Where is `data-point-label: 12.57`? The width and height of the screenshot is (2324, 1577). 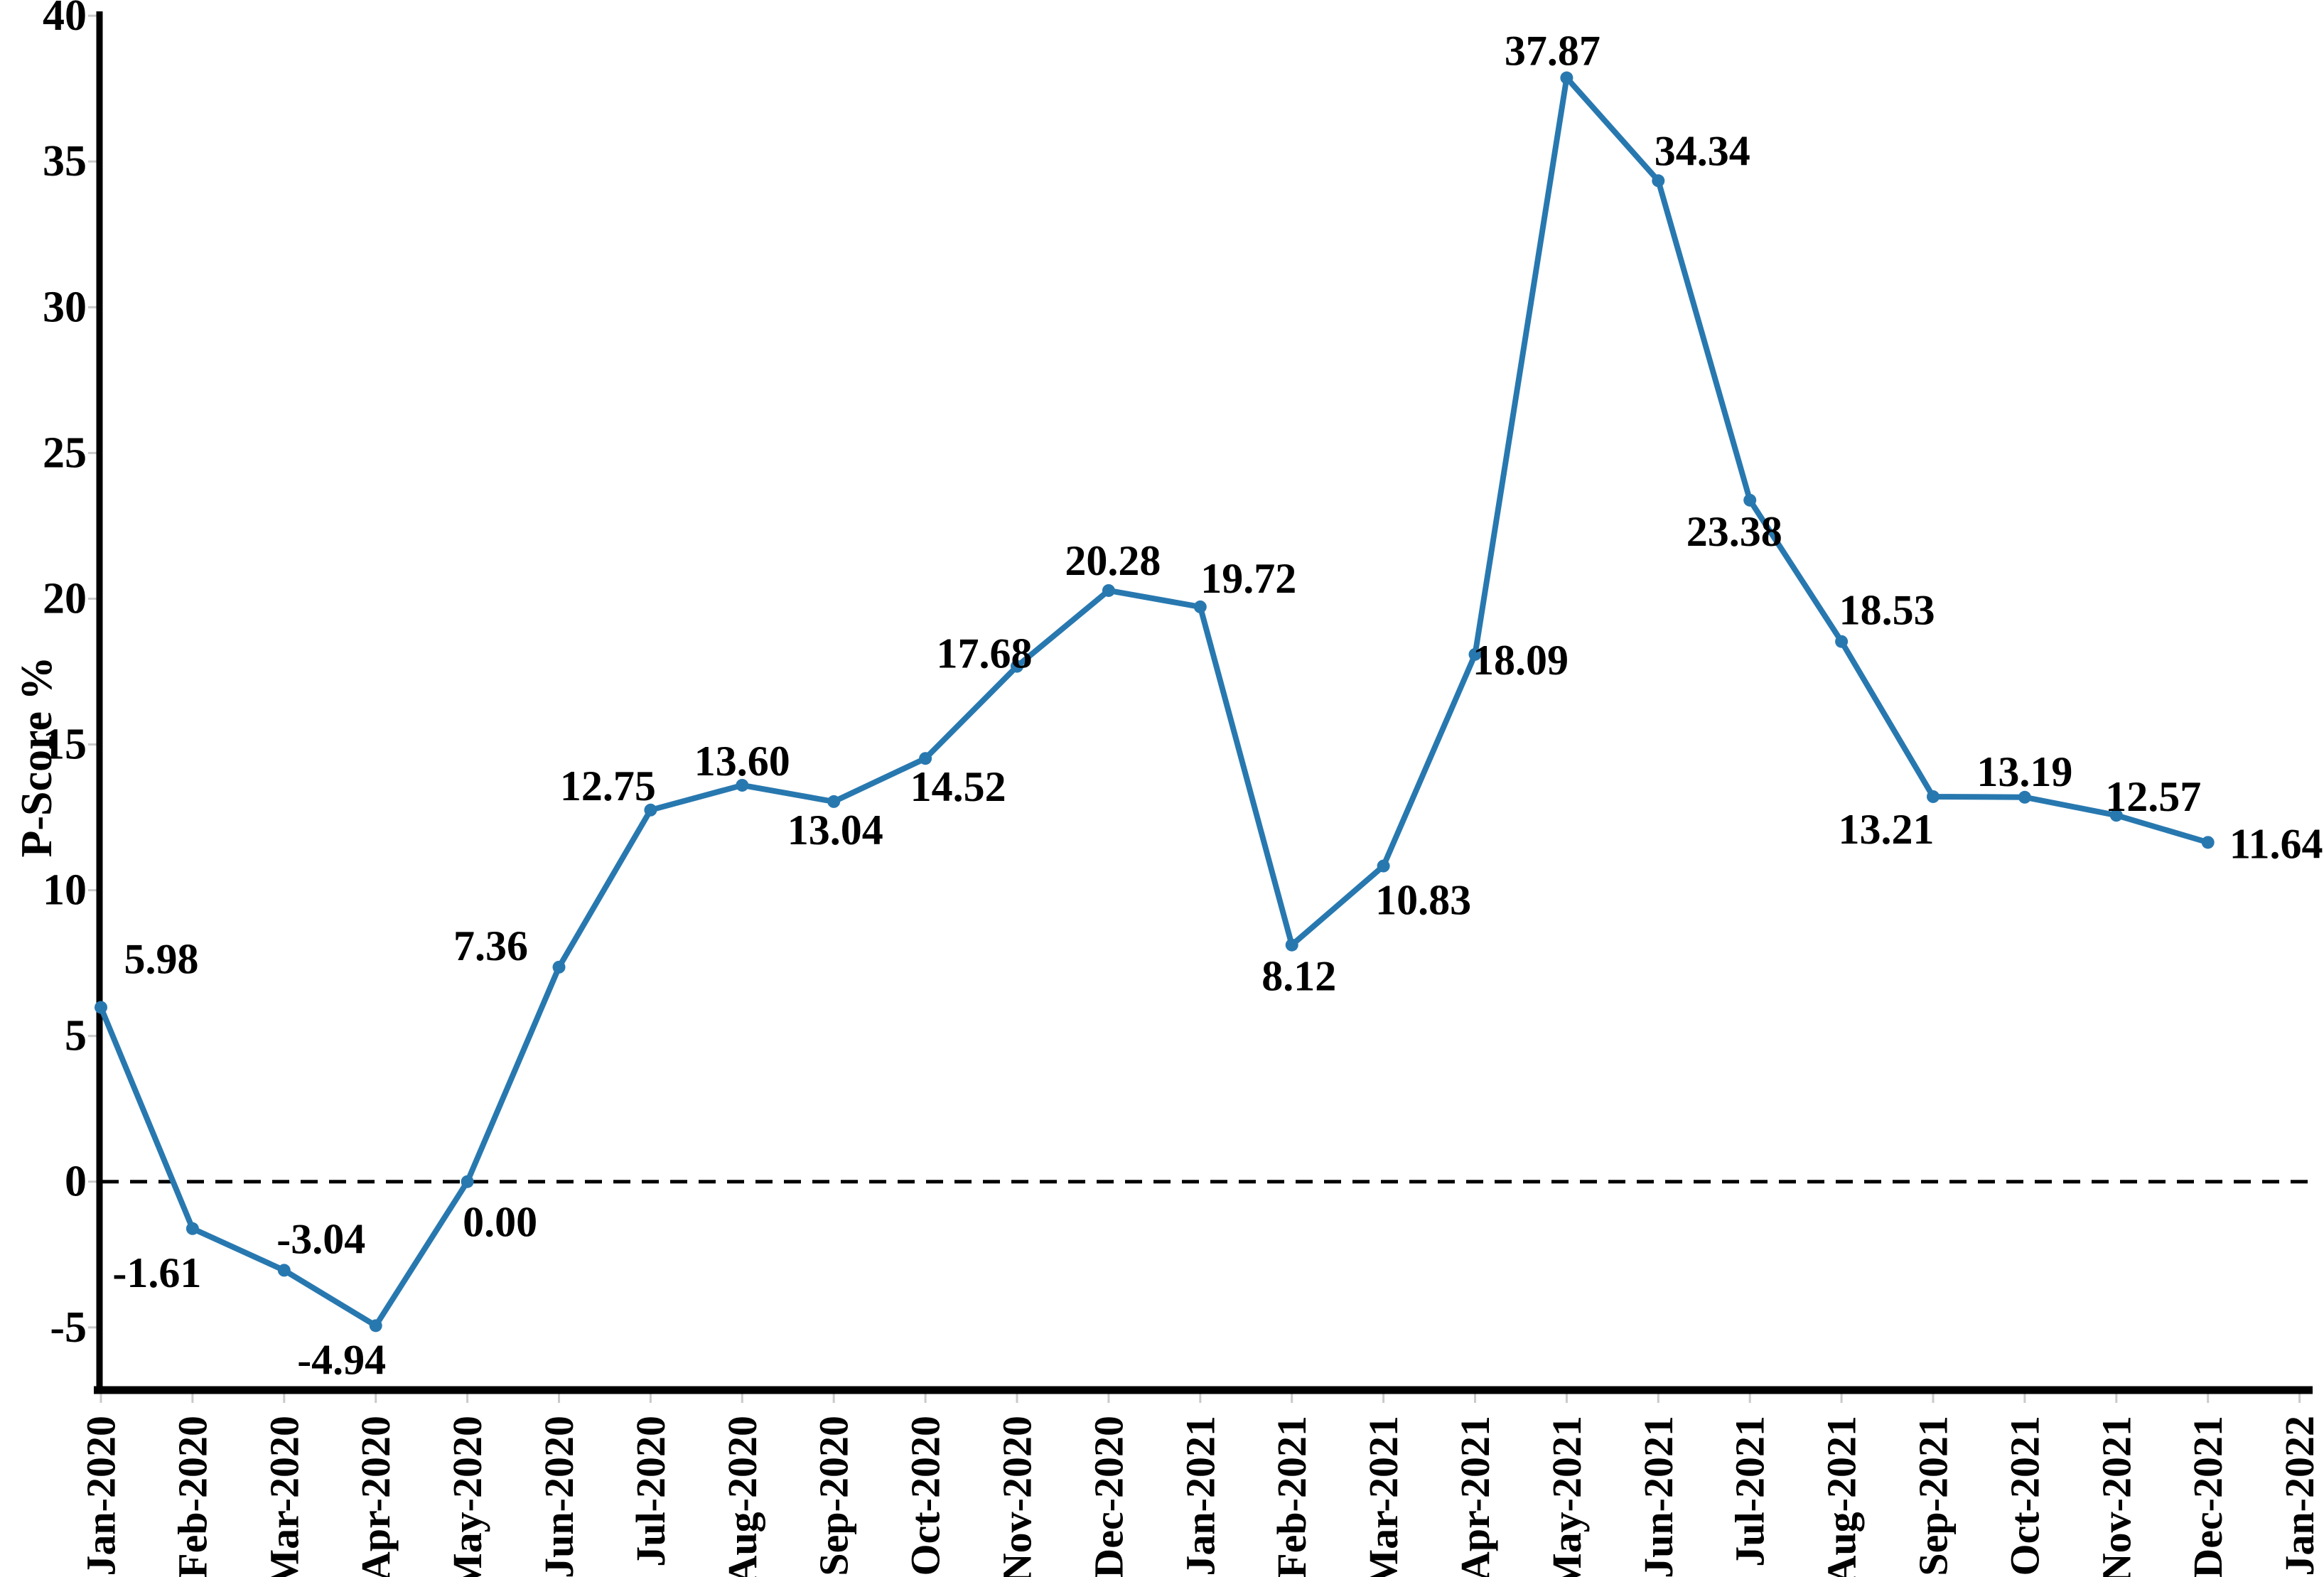
data-point-label: 12.57 is located at coordinates (2153, 796).